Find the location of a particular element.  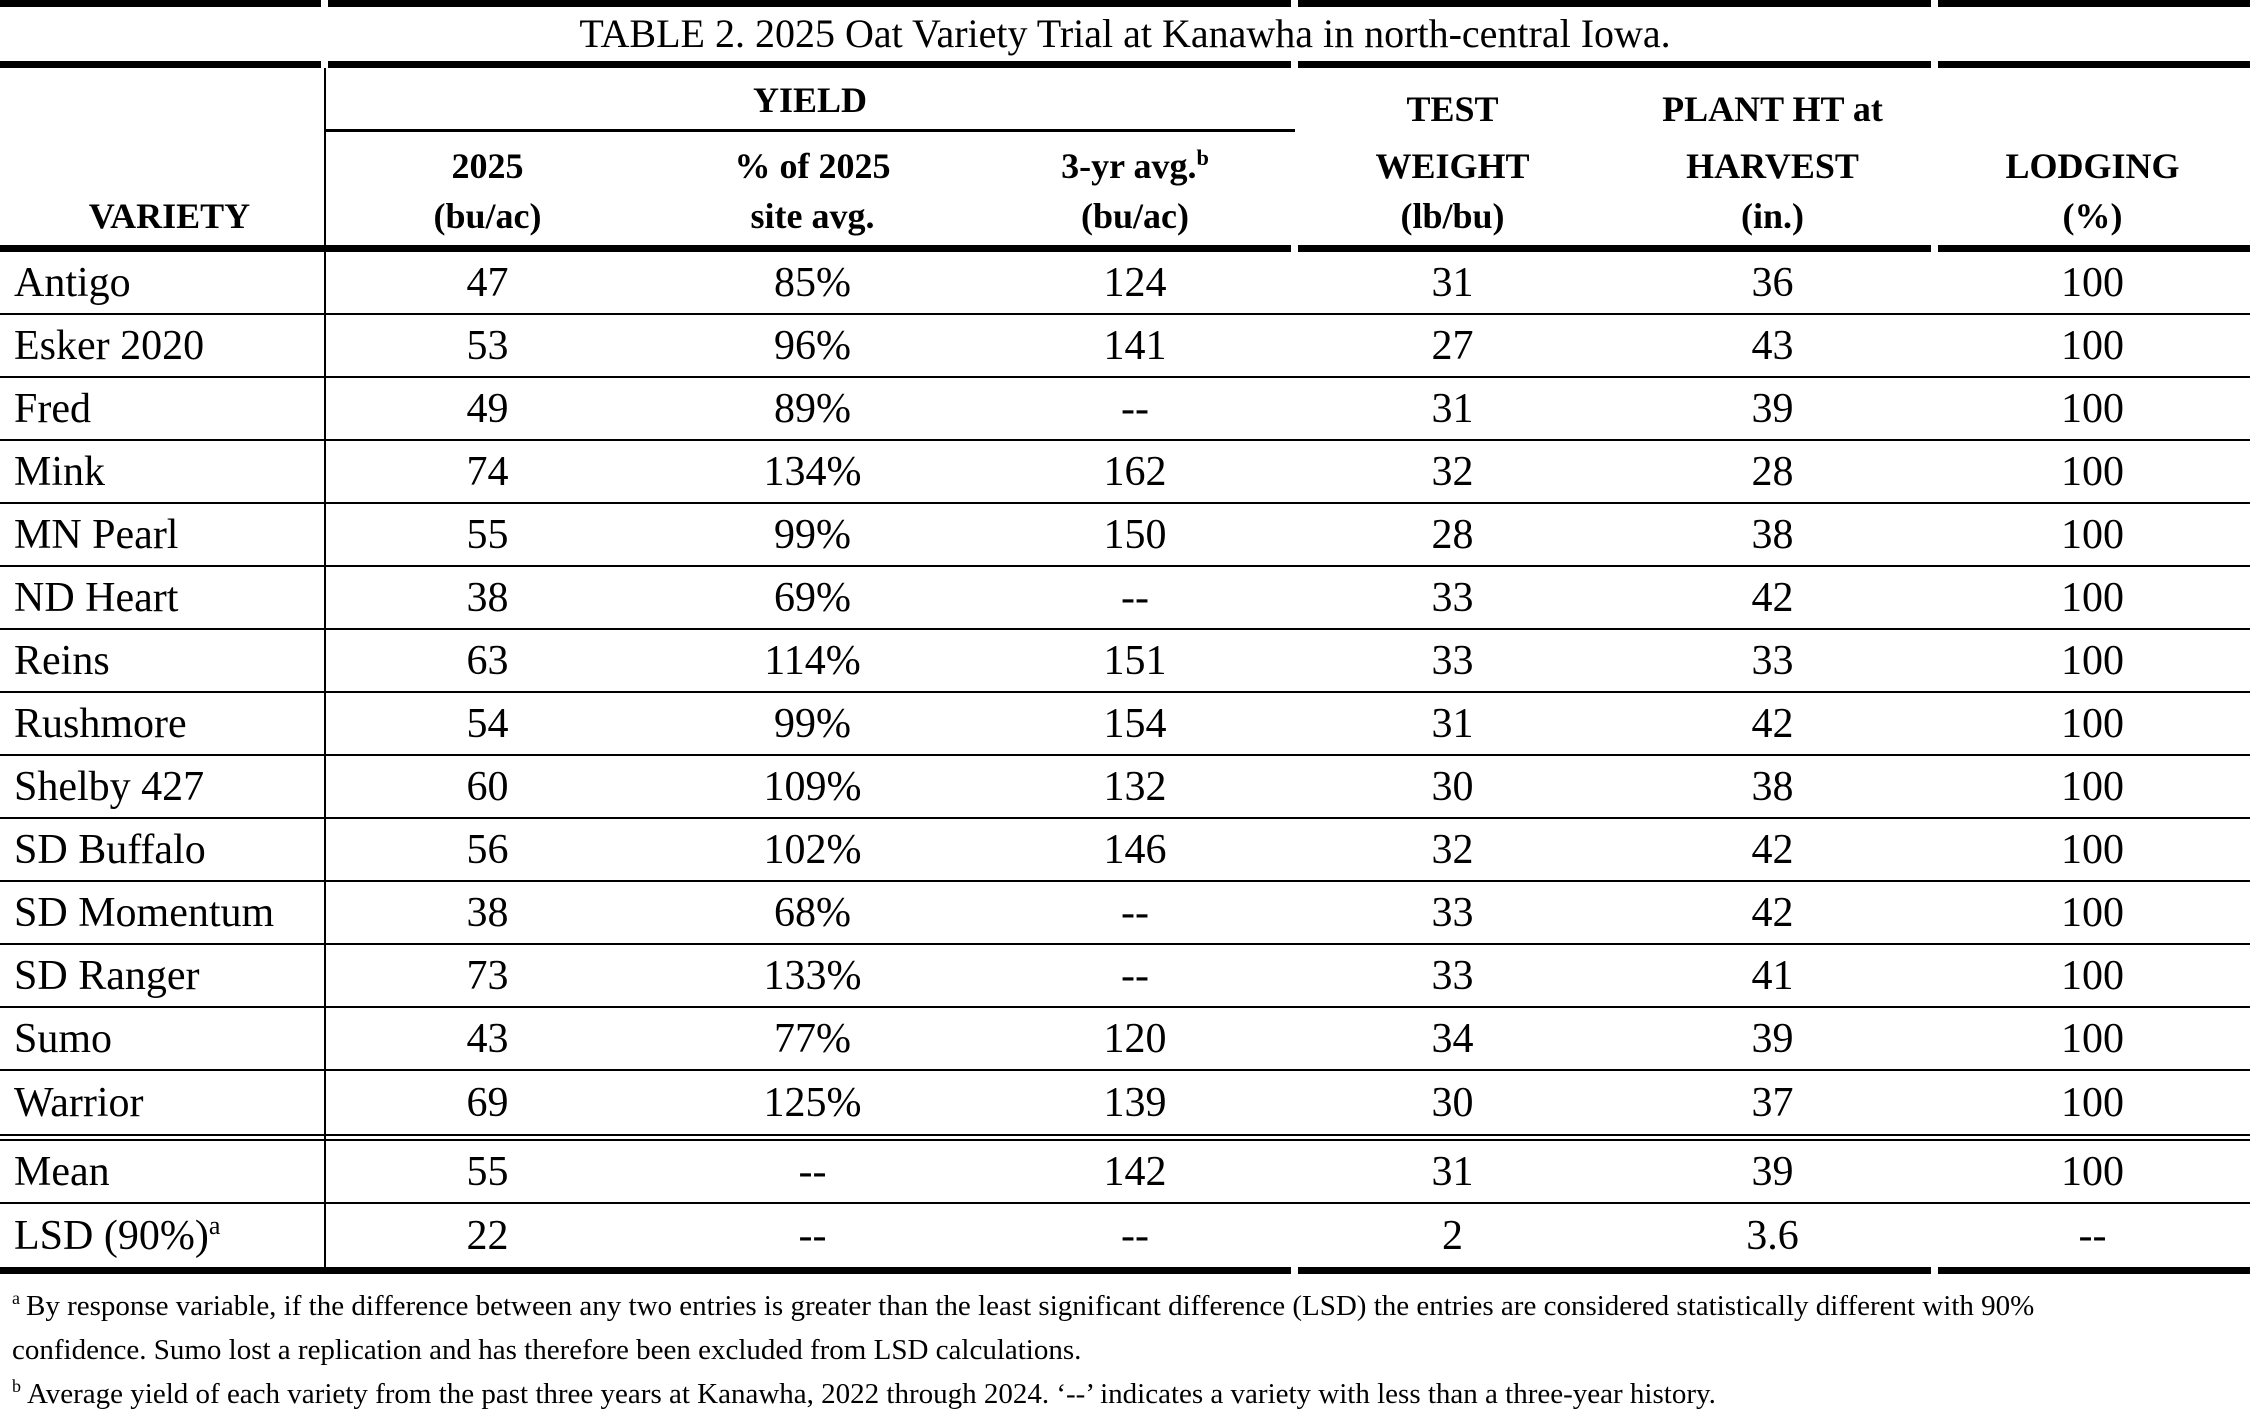

summary-divider-double-rule is located at coordinates (1125, 1137).